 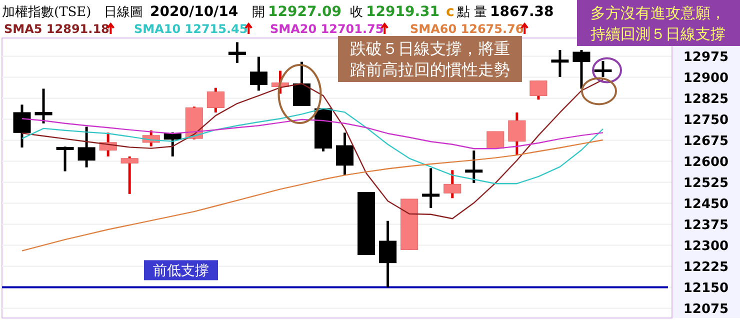 What do you see at coordinates (450, 12) in the screenshot?
I see `text: c` at bounding box center [450, 12].